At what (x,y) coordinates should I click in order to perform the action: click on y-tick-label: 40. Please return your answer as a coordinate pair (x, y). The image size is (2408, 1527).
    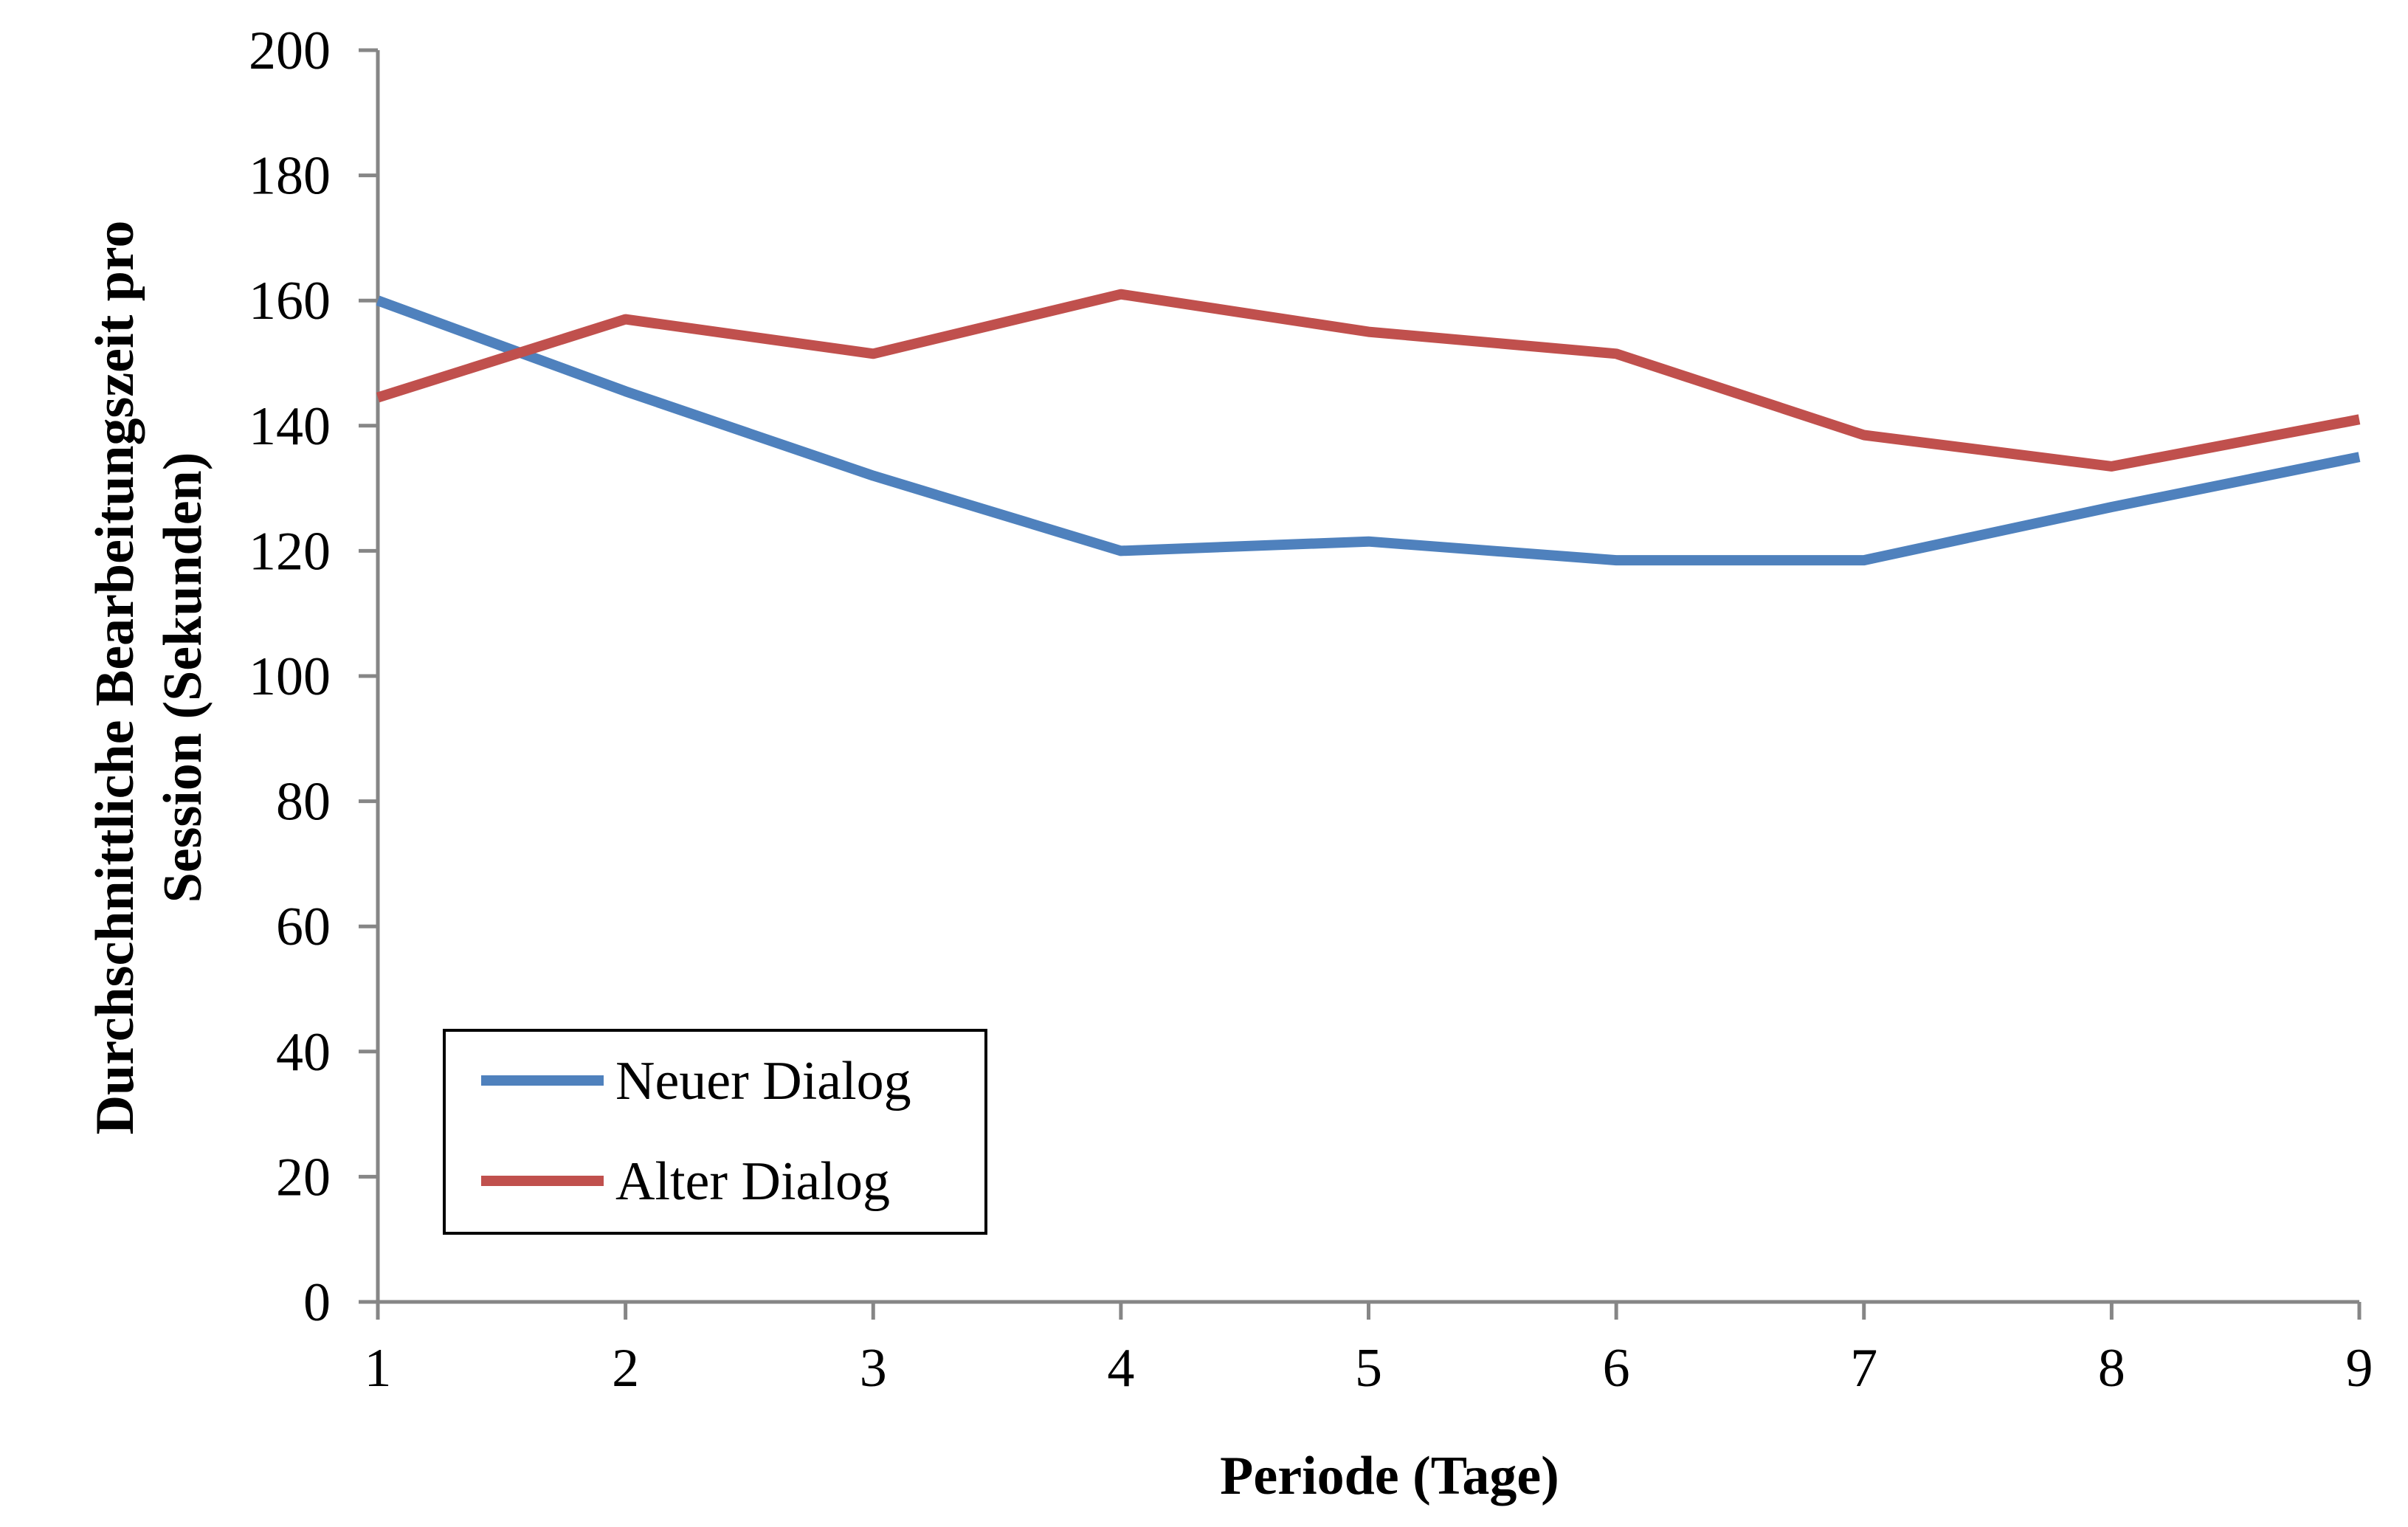
    Looking at the image, I should click on (303, 1053).